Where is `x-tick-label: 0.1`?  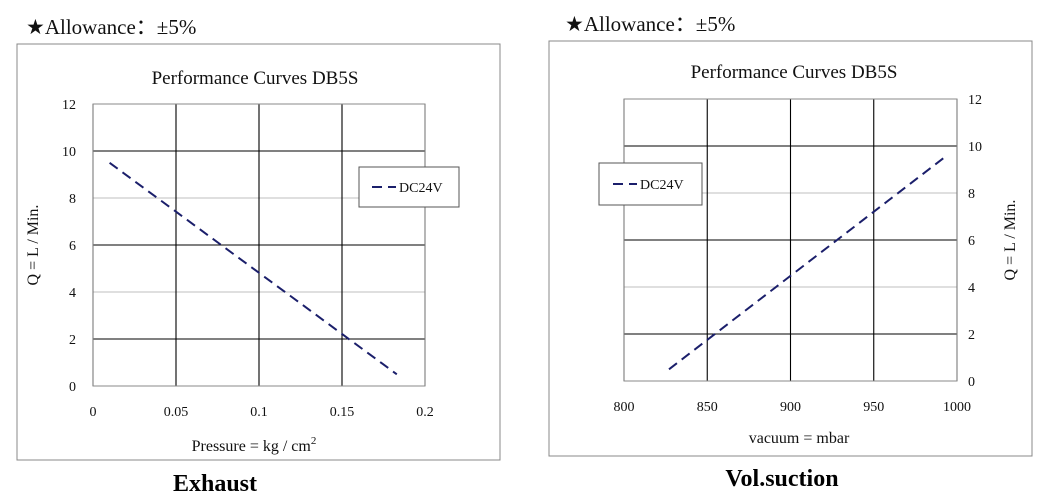 x-tick-label: 0.1 is located at coordinates (259, 412).